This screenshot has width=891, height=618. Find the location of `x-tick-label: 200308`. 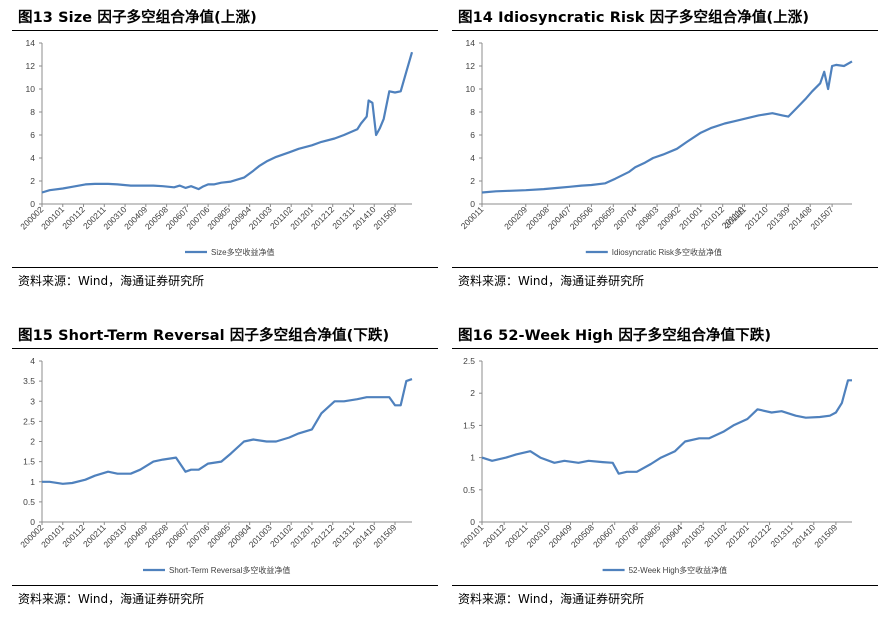

x-tick-label: 200308 is located at coordinates (537, 217).